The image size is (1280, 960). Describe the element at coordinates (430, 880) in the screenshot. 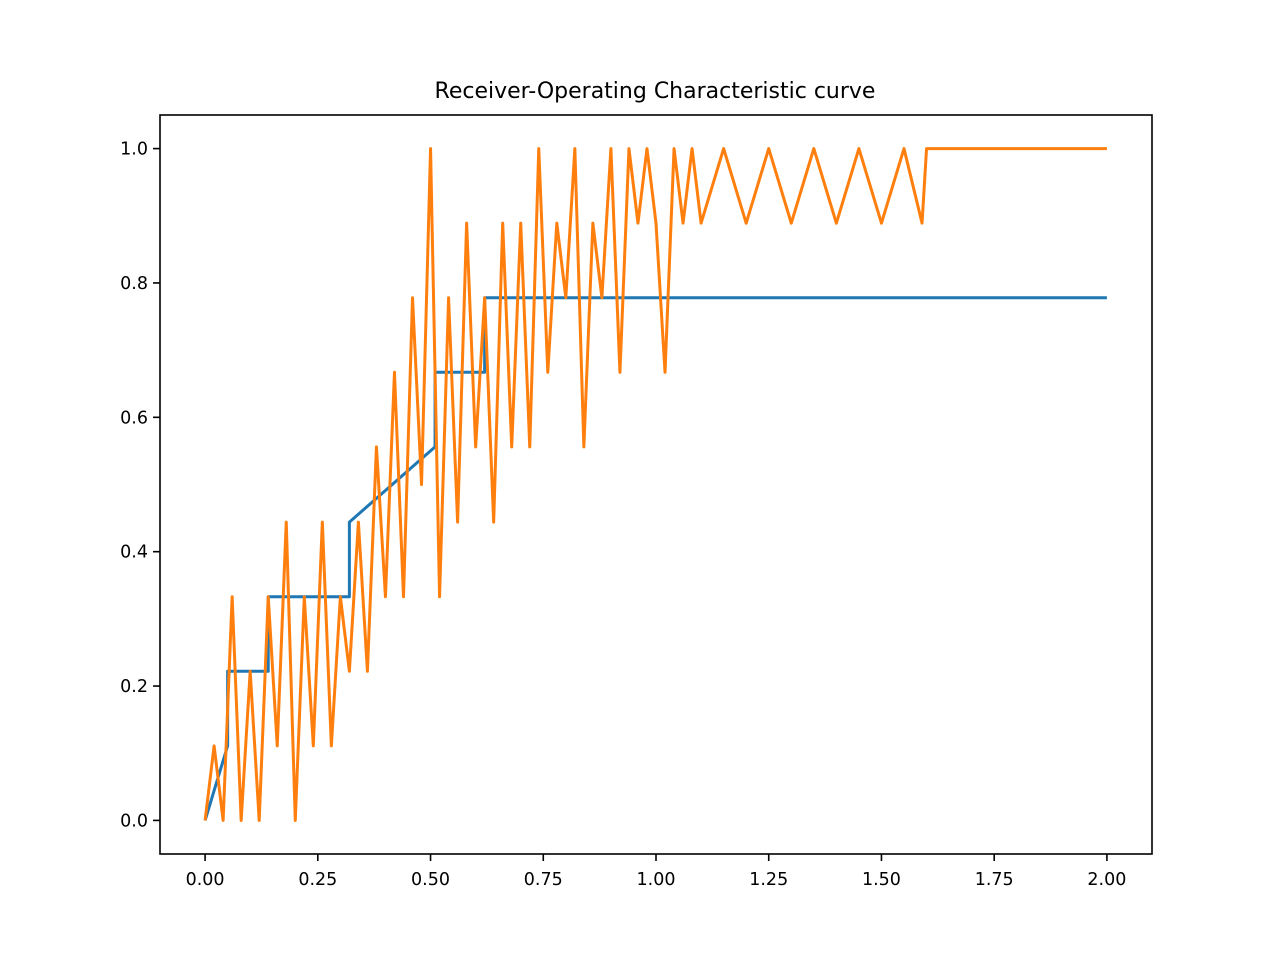

I see `x-tick-label: 0.50` at that location.